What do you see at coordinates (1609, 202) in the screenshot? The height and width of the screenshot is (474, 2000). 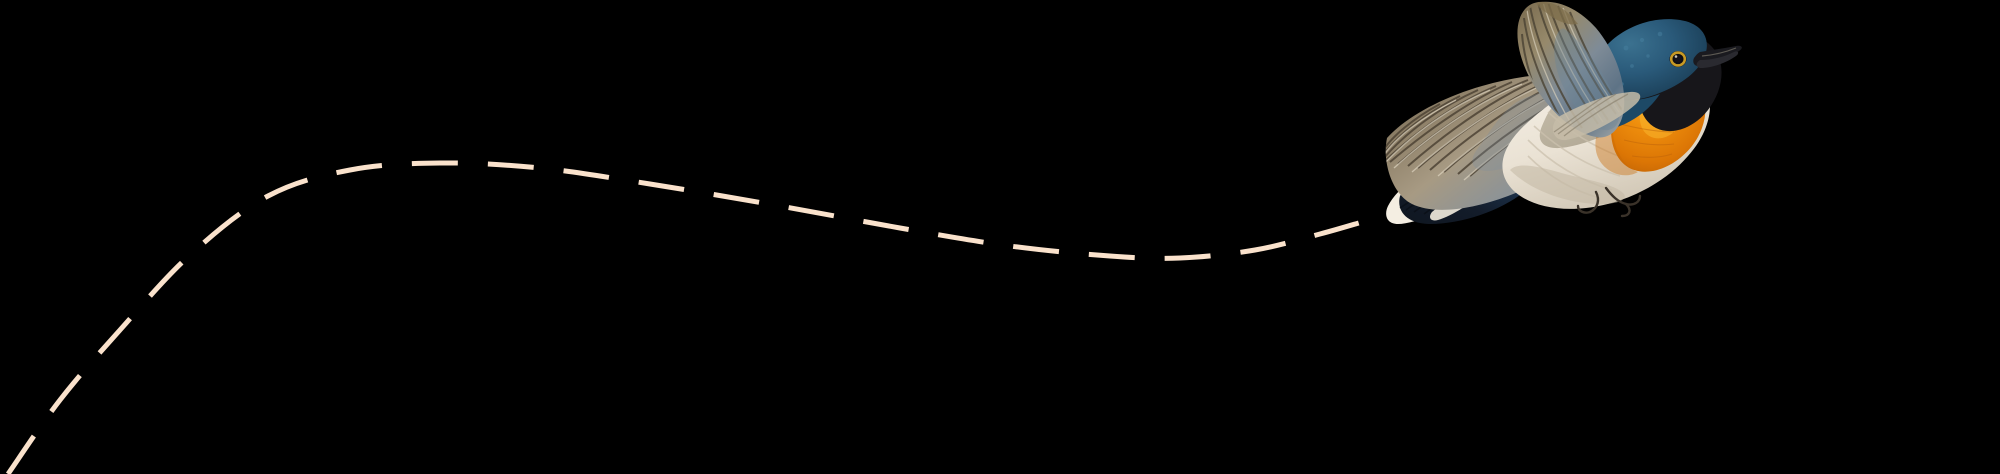 I see `feet` at bounding box center [1609, 202].